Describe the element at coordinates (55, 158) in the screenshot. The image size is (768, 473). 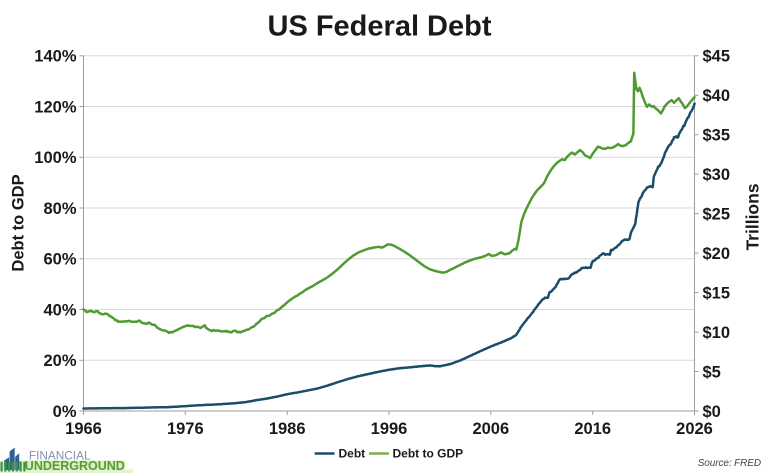
I see `svg-text: 100%` at that location.